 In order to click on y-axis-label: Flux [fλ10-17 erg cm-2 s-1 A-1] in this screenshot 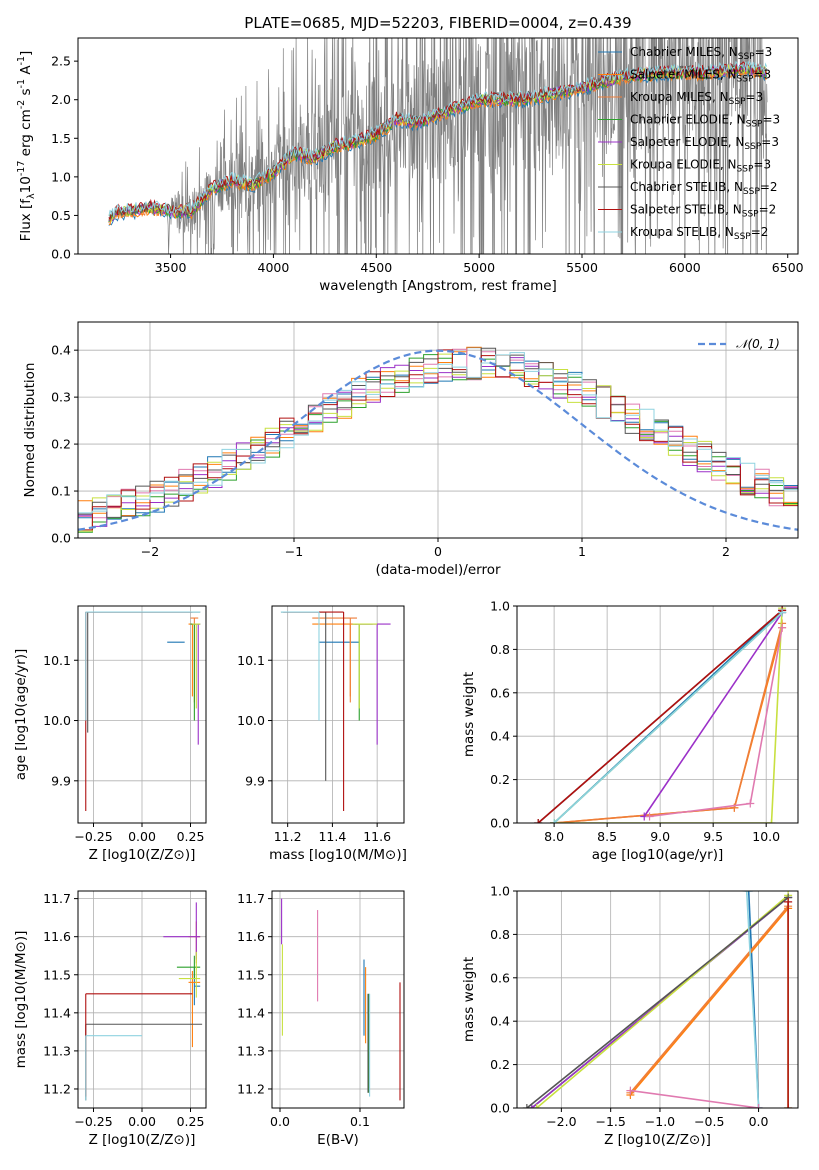, I will do `click(26, 146)`.